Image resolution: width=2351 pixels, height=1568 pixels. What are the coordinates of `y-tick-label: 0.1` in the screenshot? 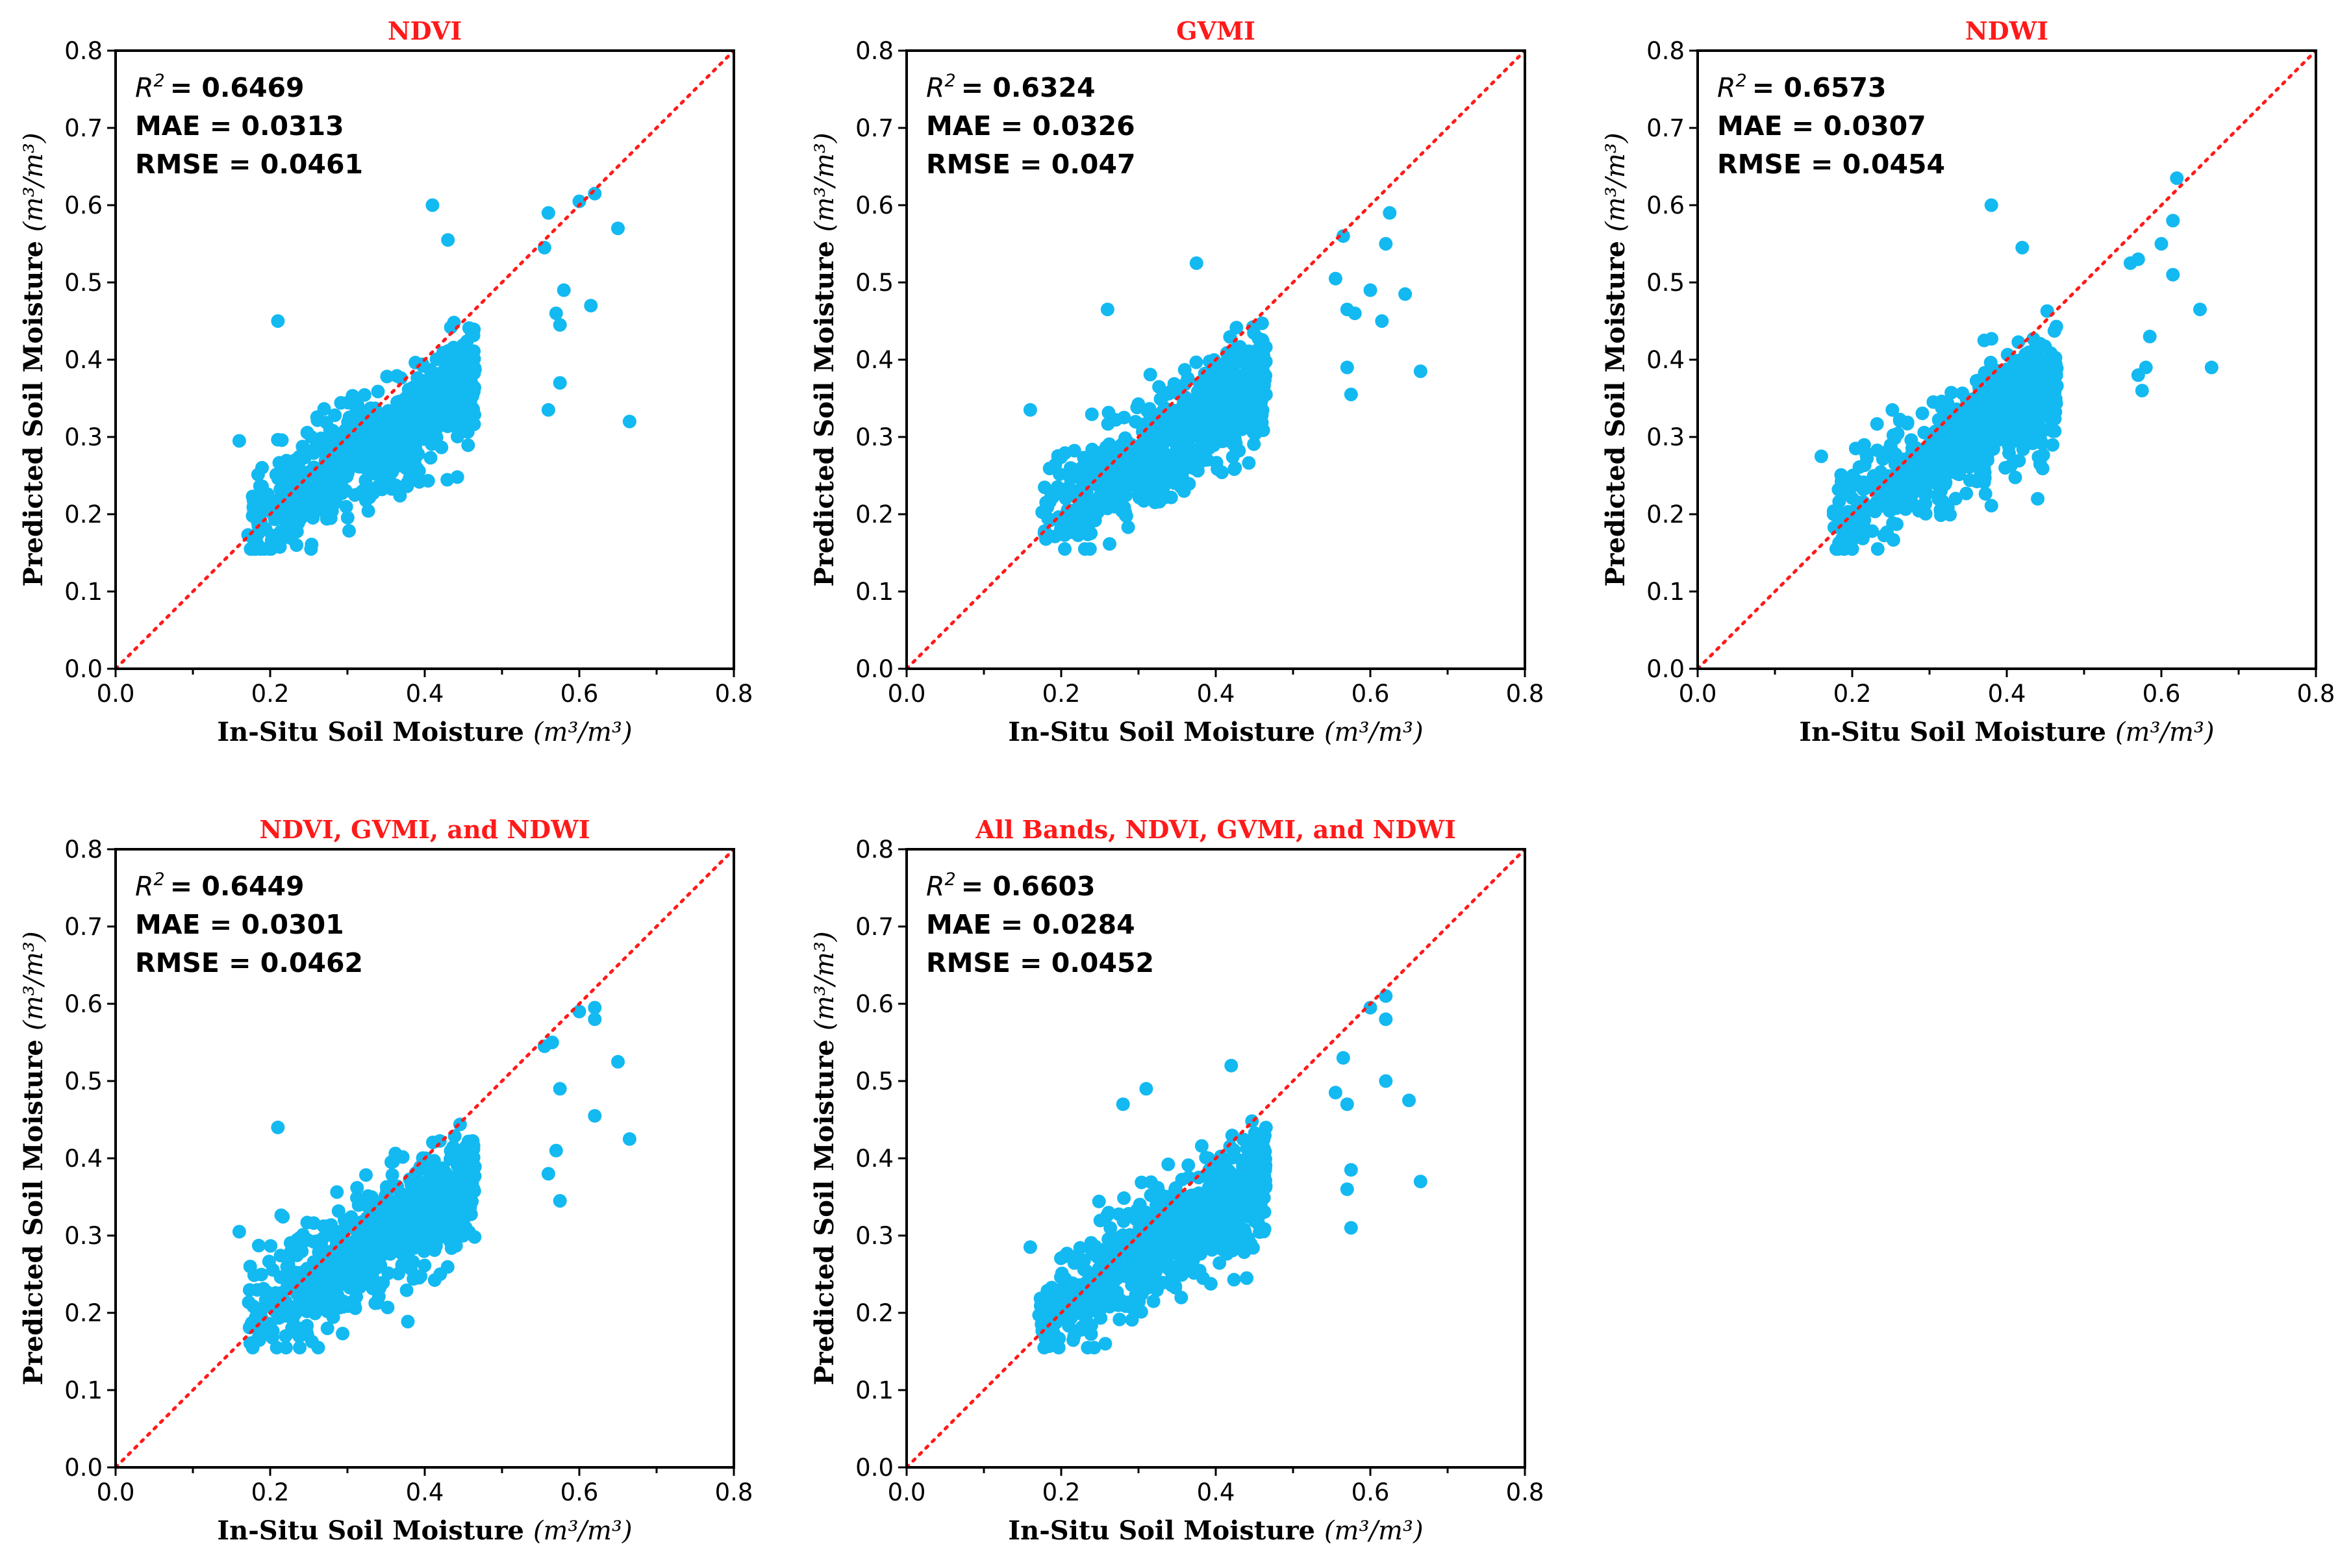 It's located at (83, 1390).